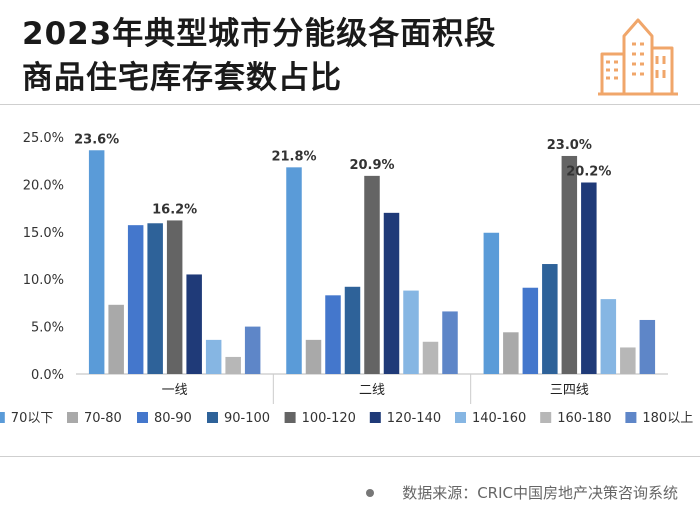  Describe the element at coordinates (43, 185) in the screenshot. I see `y-tick-label: 20.0%` at that location.